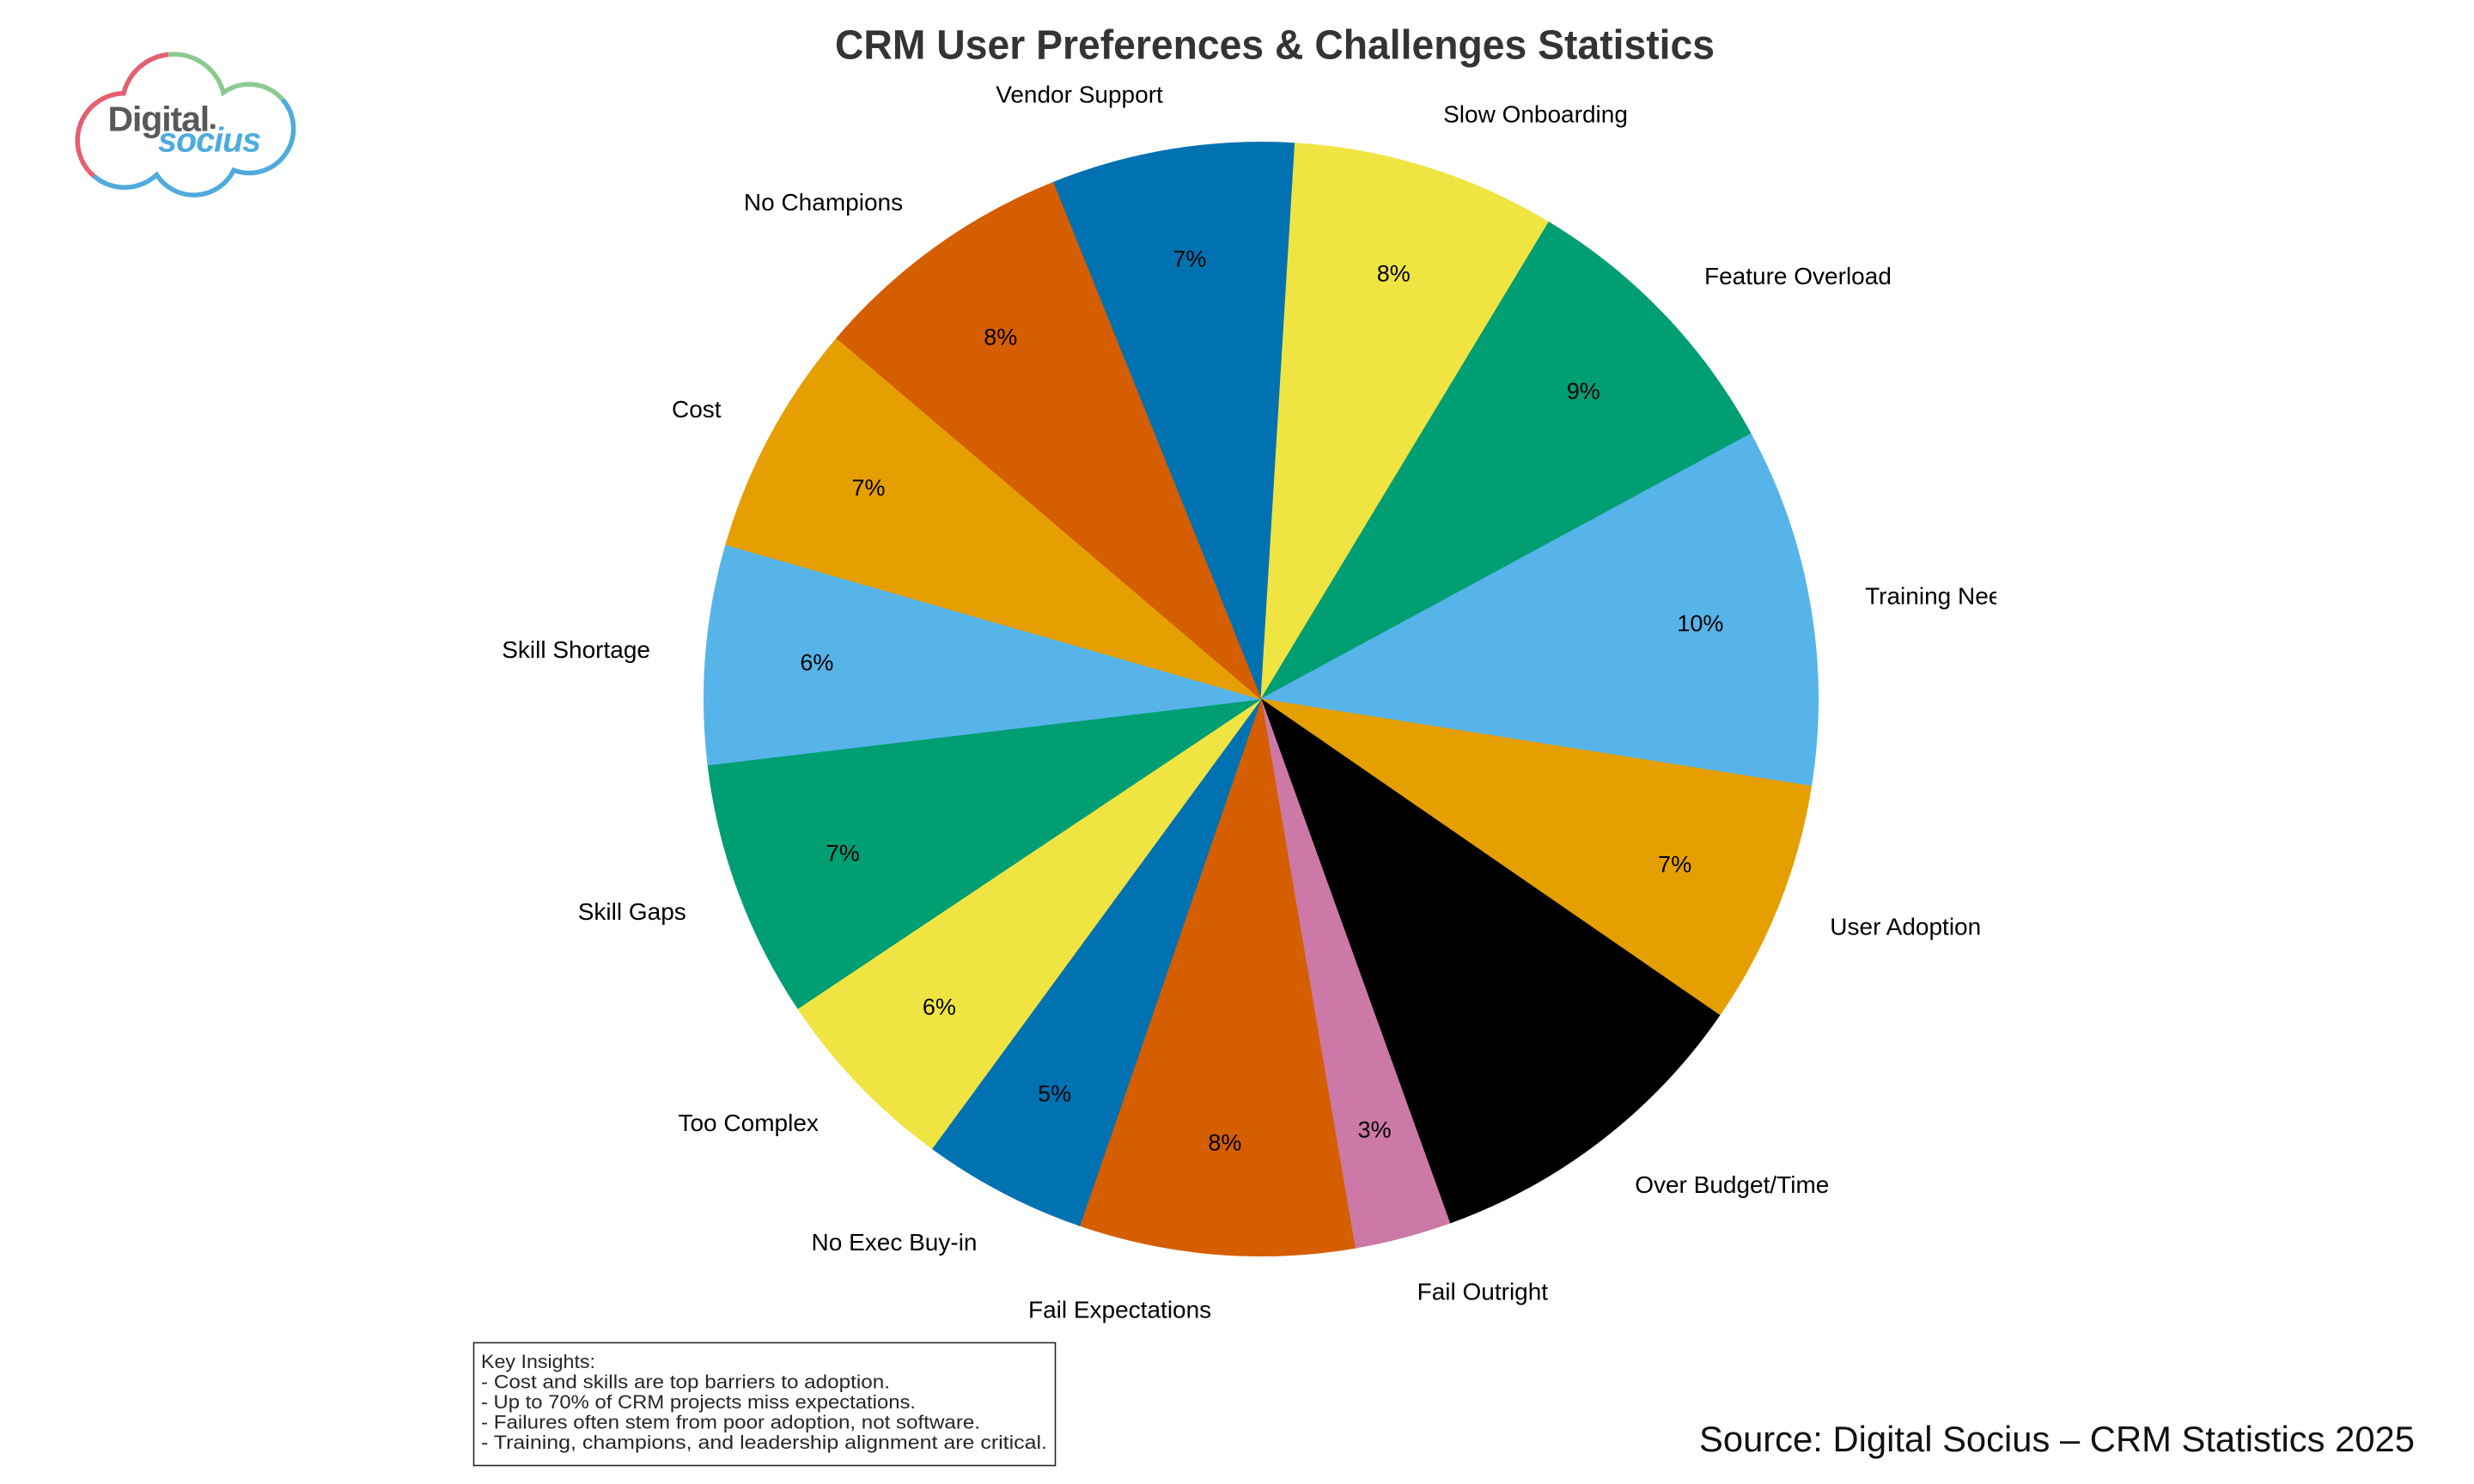 The image size is (2474, 1484). I want to click on svg-text: Cost, so click(697, 410).